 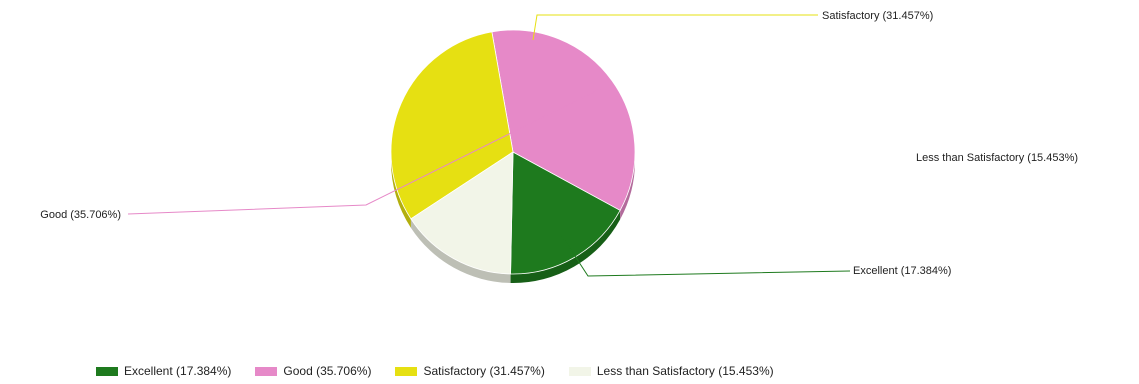 I want to click on pie-slice-excellent, so click(x=565, y=213).